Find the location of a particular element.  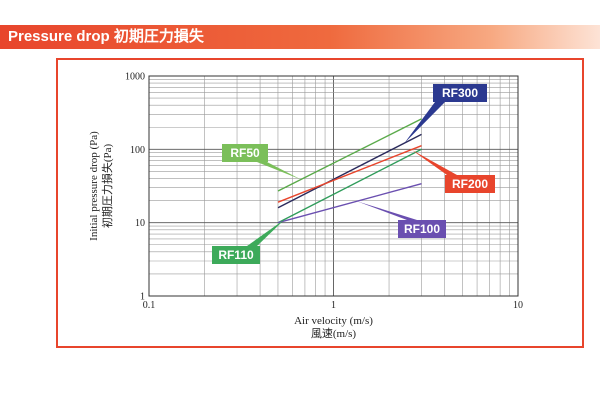

series-line-rf200 is located at coordinates (349, 174).